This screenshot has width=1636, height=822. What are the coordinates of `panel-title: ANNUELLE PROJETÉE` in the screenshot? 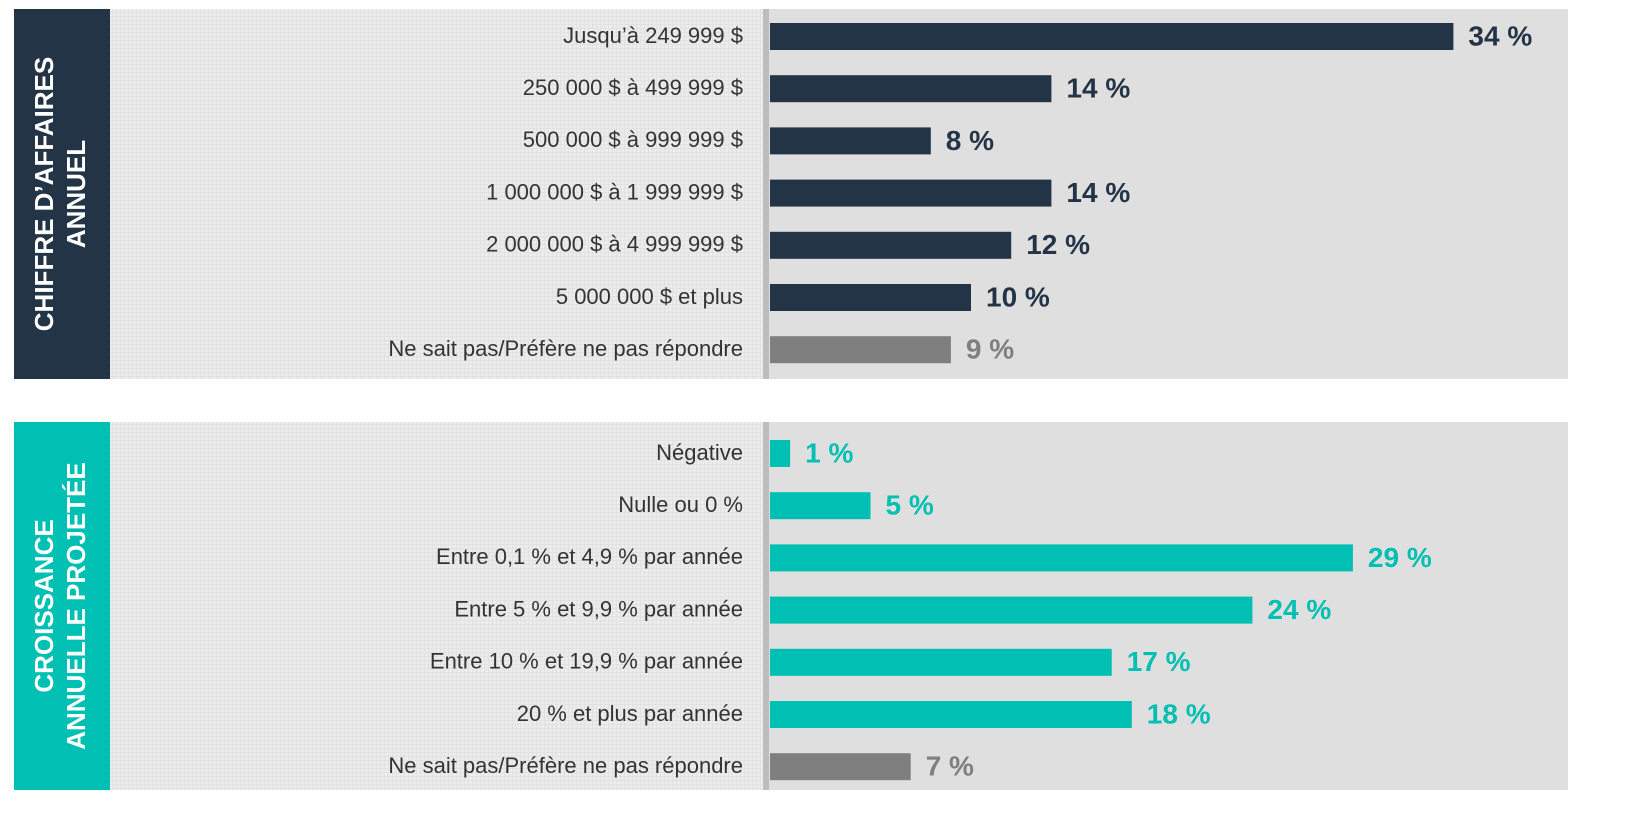 It's located at (76, 606).